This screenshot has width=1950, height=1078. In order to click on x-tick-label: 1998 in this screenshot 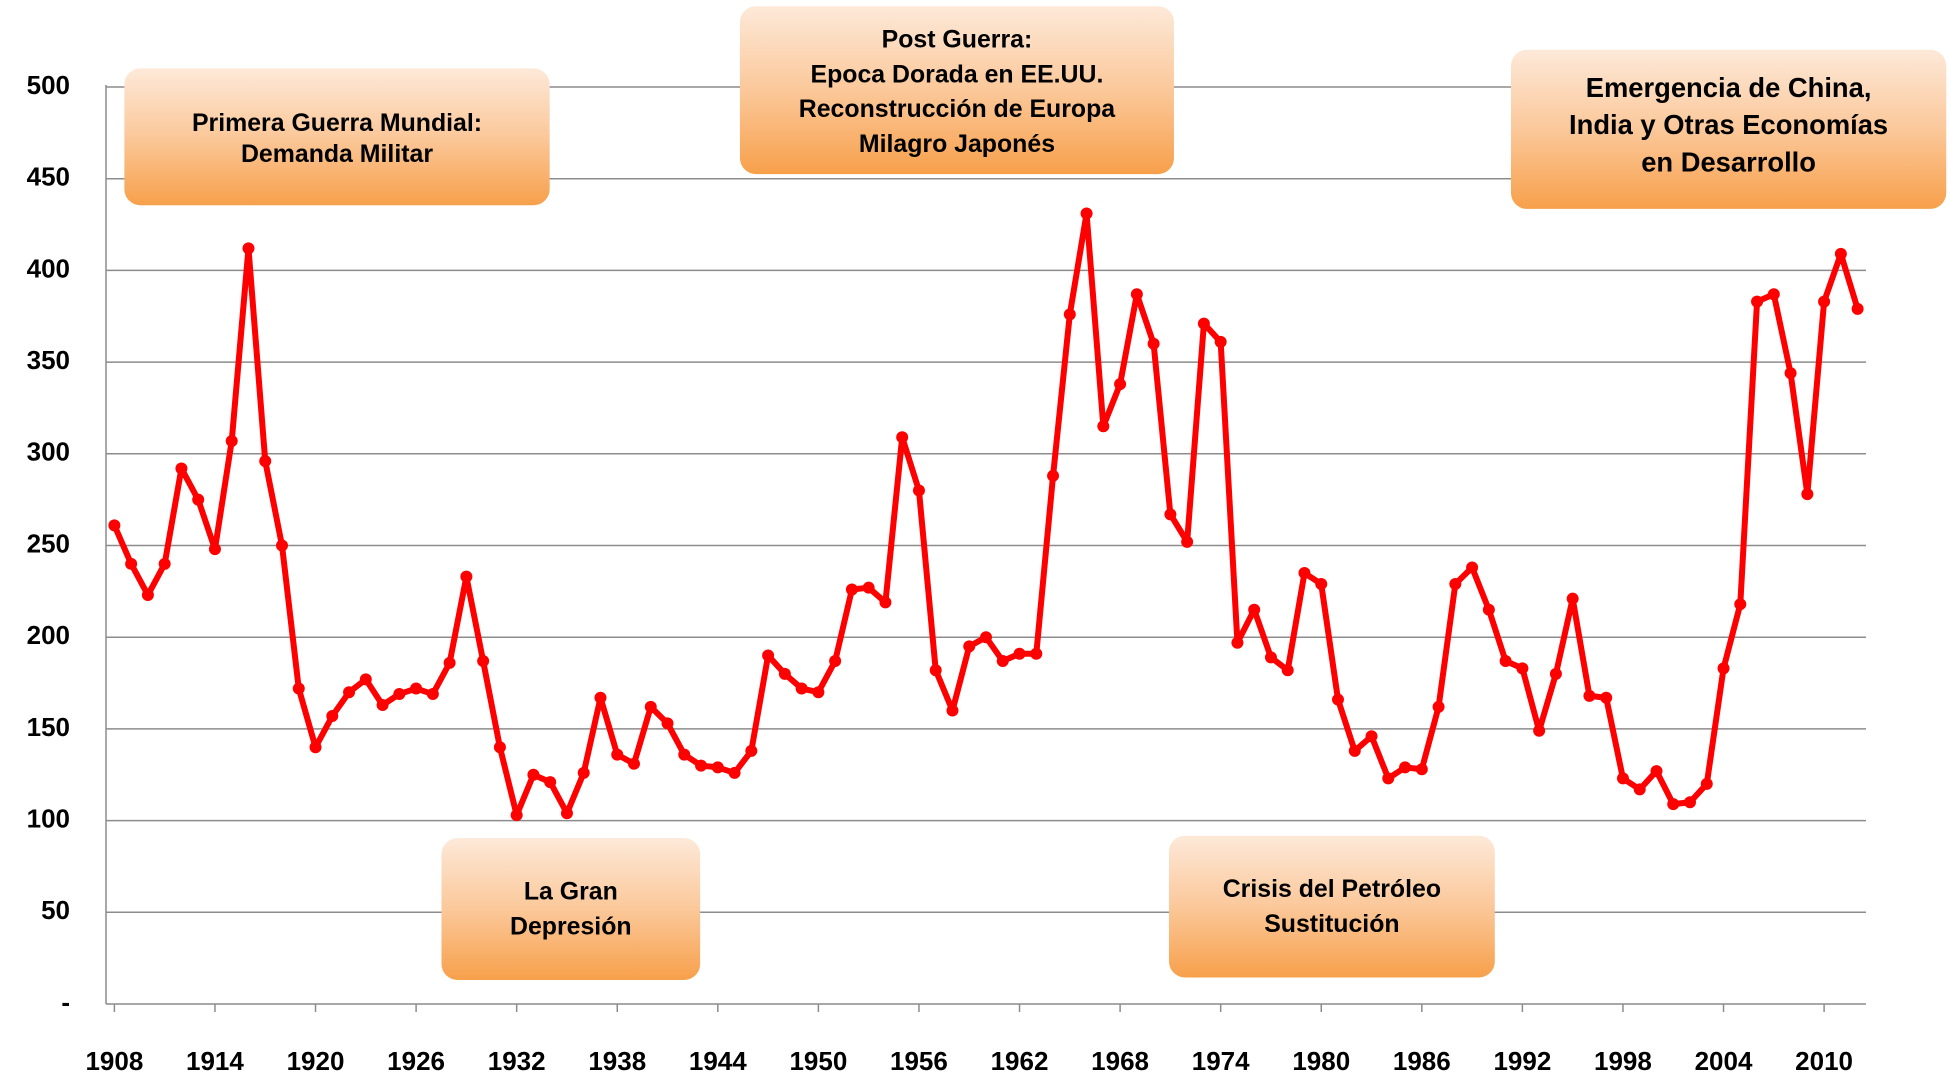, I will do `click(1623, 1061)`.